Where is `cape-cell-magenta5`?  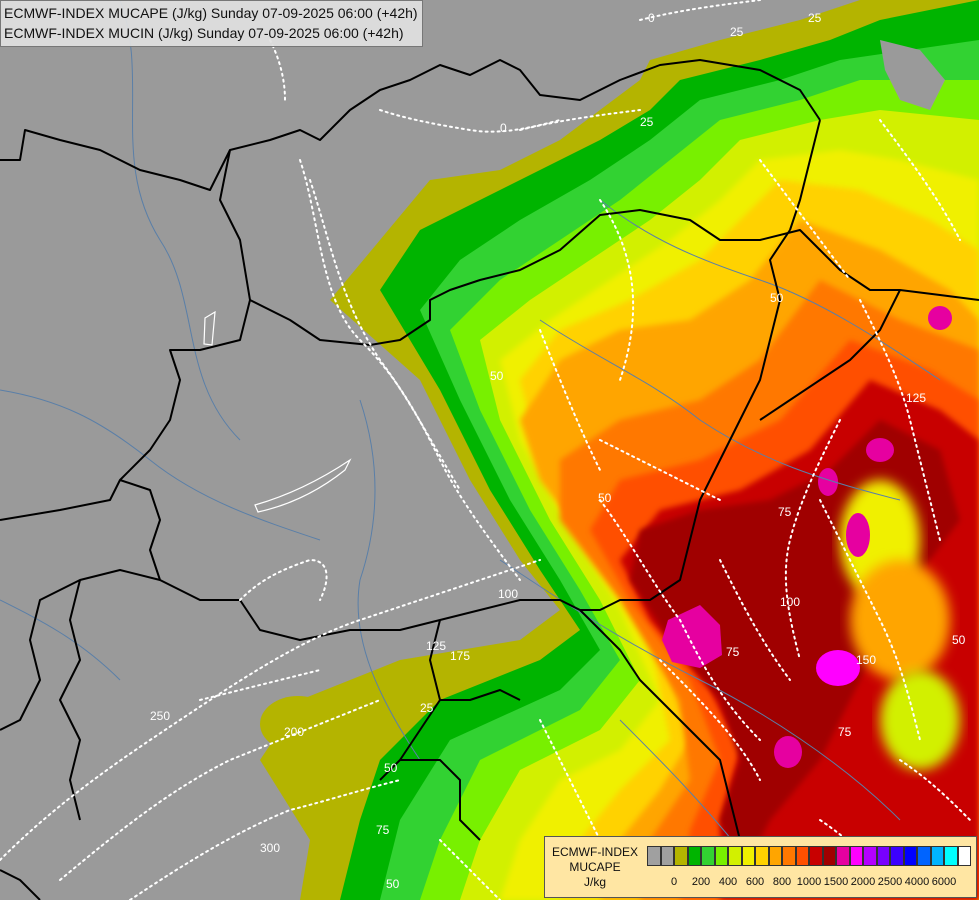 cape-cell-magenta5 is located at coordinates (940, 318).